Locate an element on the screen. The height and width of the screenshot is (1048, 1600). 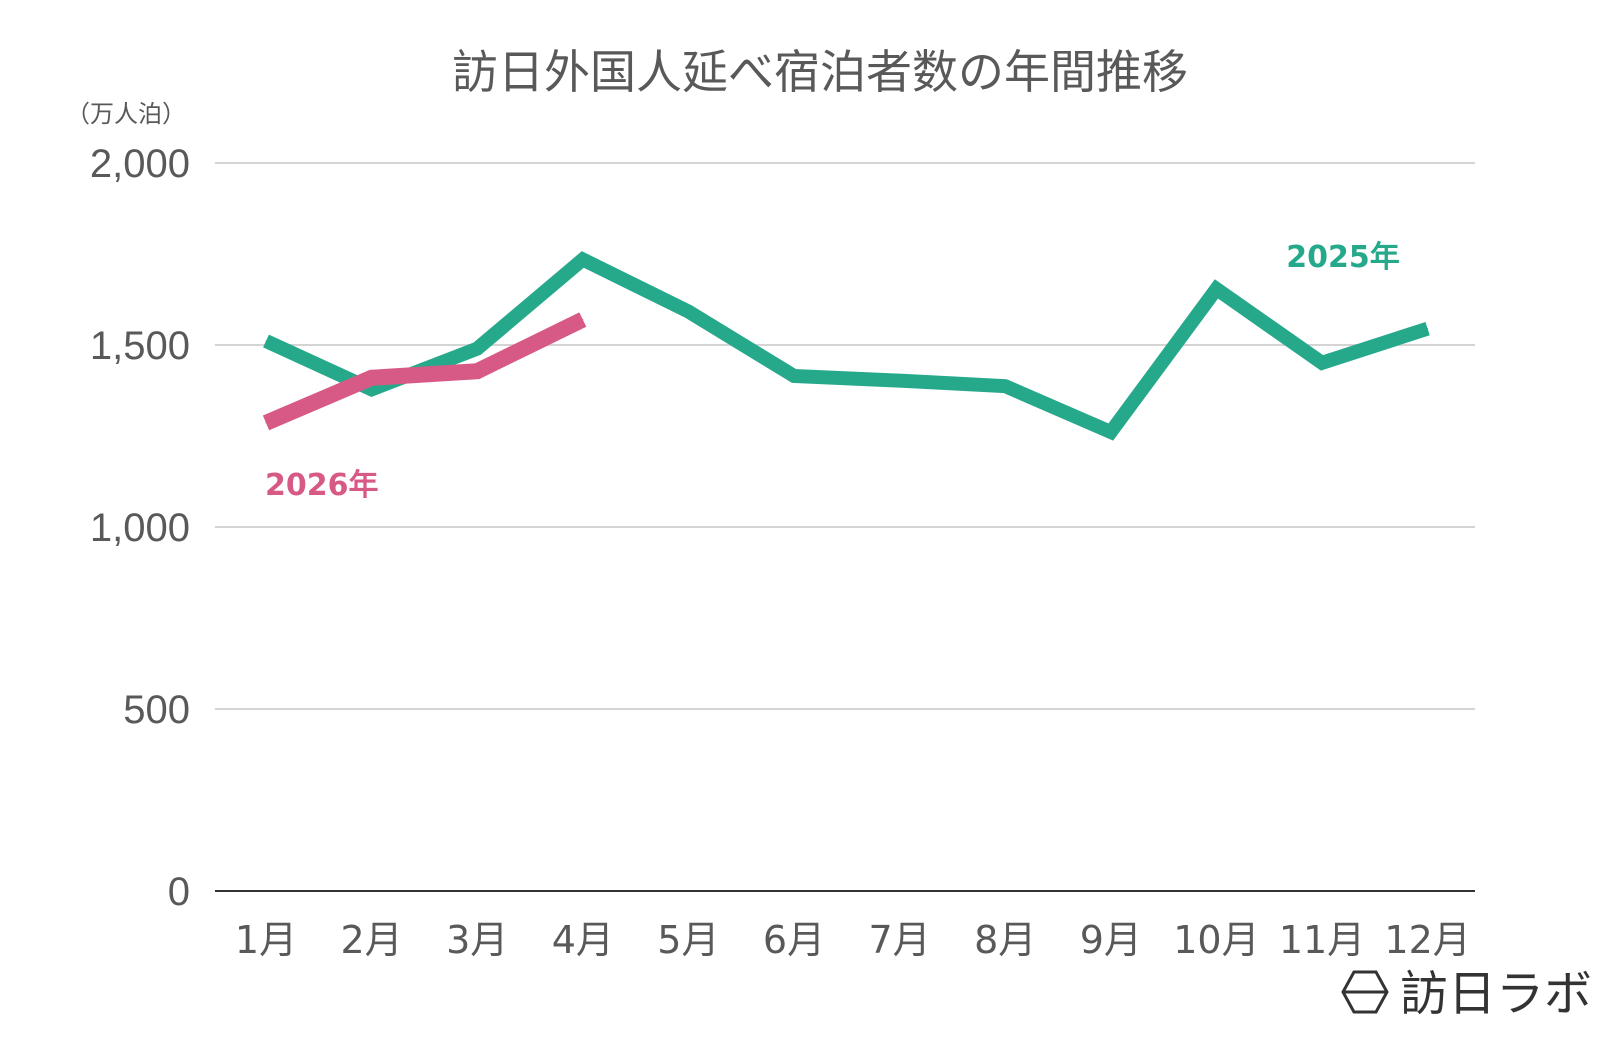
y-tick-label: 500 is located at coordinates (156, 710).